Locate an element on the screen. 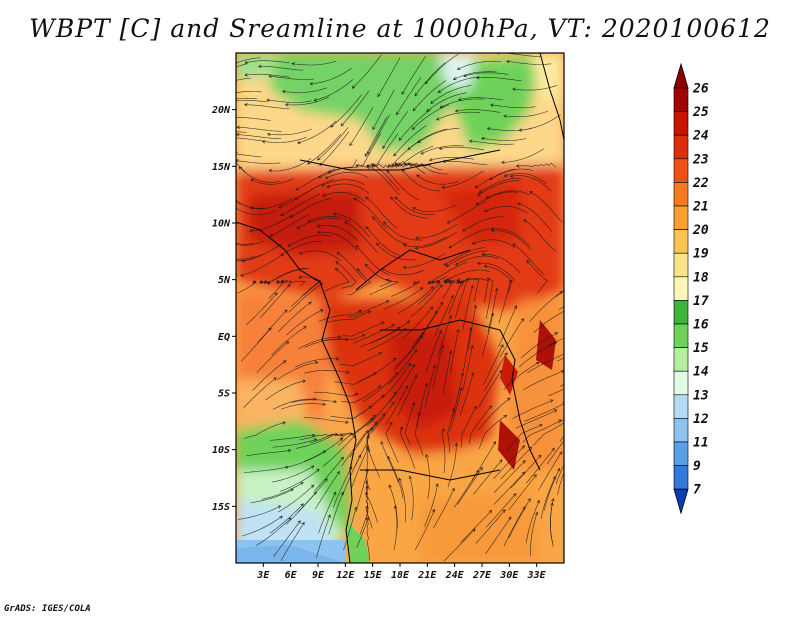  colorbar-label: 22 is located at coordinates (700, 183).